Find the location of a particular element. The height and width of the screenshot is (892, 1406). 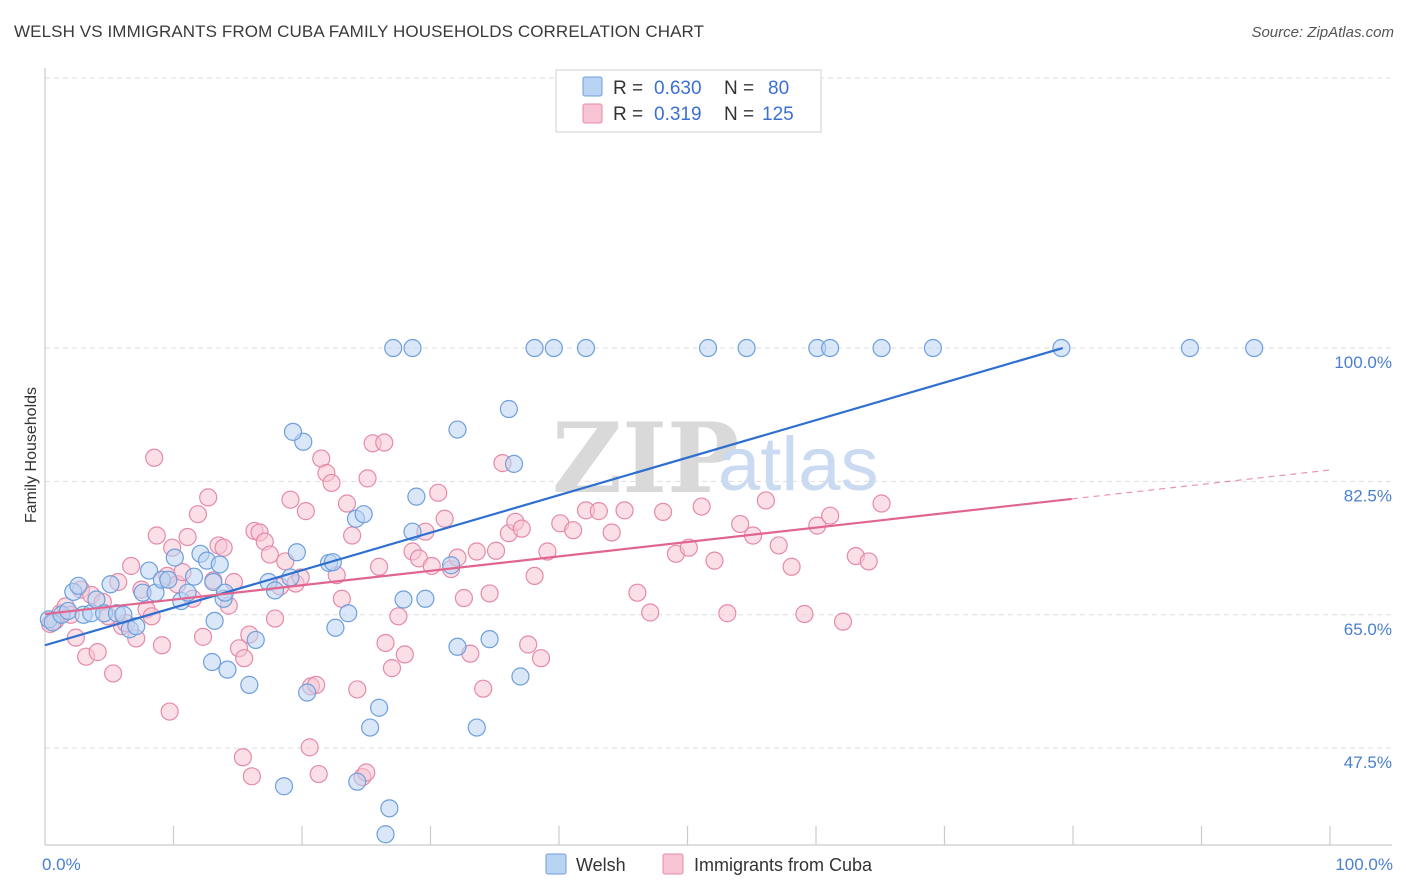

y-tick-label: 47.5% is located at coordinates (1368, 762).